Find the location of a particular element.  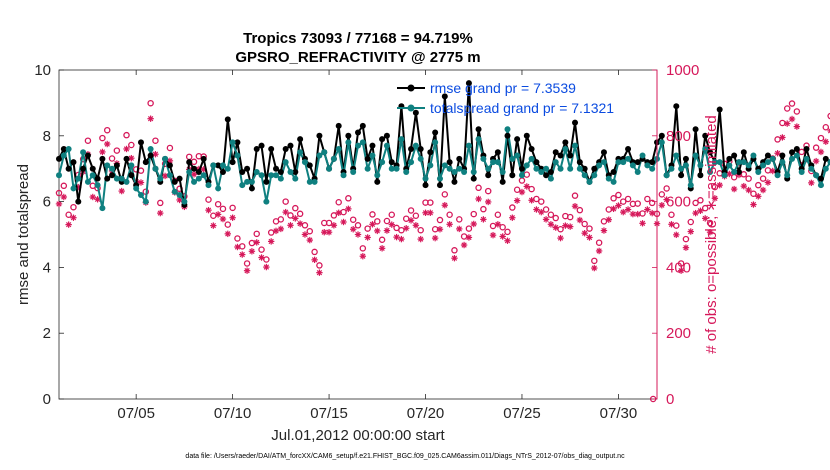

y-left-tick-label: 0 is located at coordinates (47, 399).